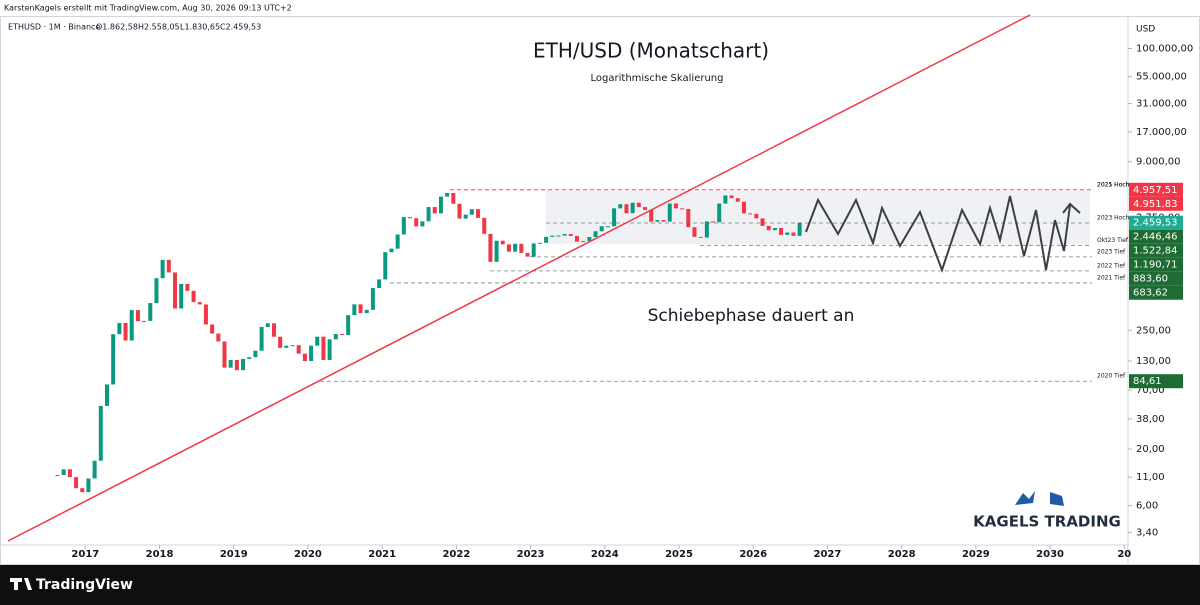 This screenshot has width=1200, height=605. Describe the element at coordinates (1057, 499) in the screenshot. I see `logo-bear` at that location.